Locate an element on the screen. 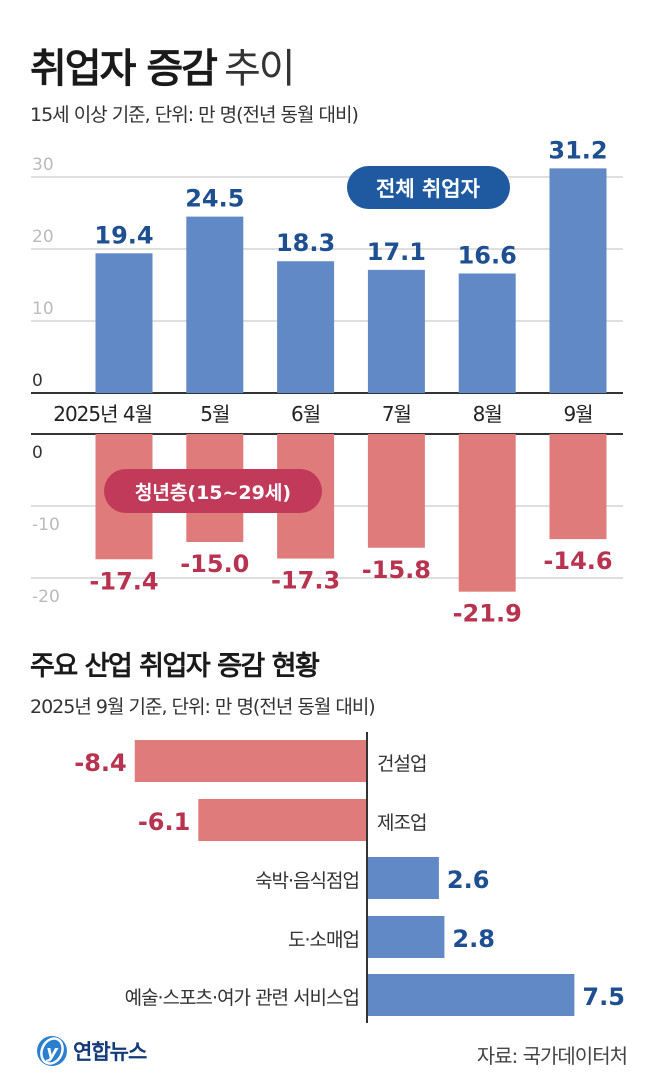 The height and width of the screenshot is (1080, 655). industry-value-label: 7.5 is located at coordinates (603, 997).